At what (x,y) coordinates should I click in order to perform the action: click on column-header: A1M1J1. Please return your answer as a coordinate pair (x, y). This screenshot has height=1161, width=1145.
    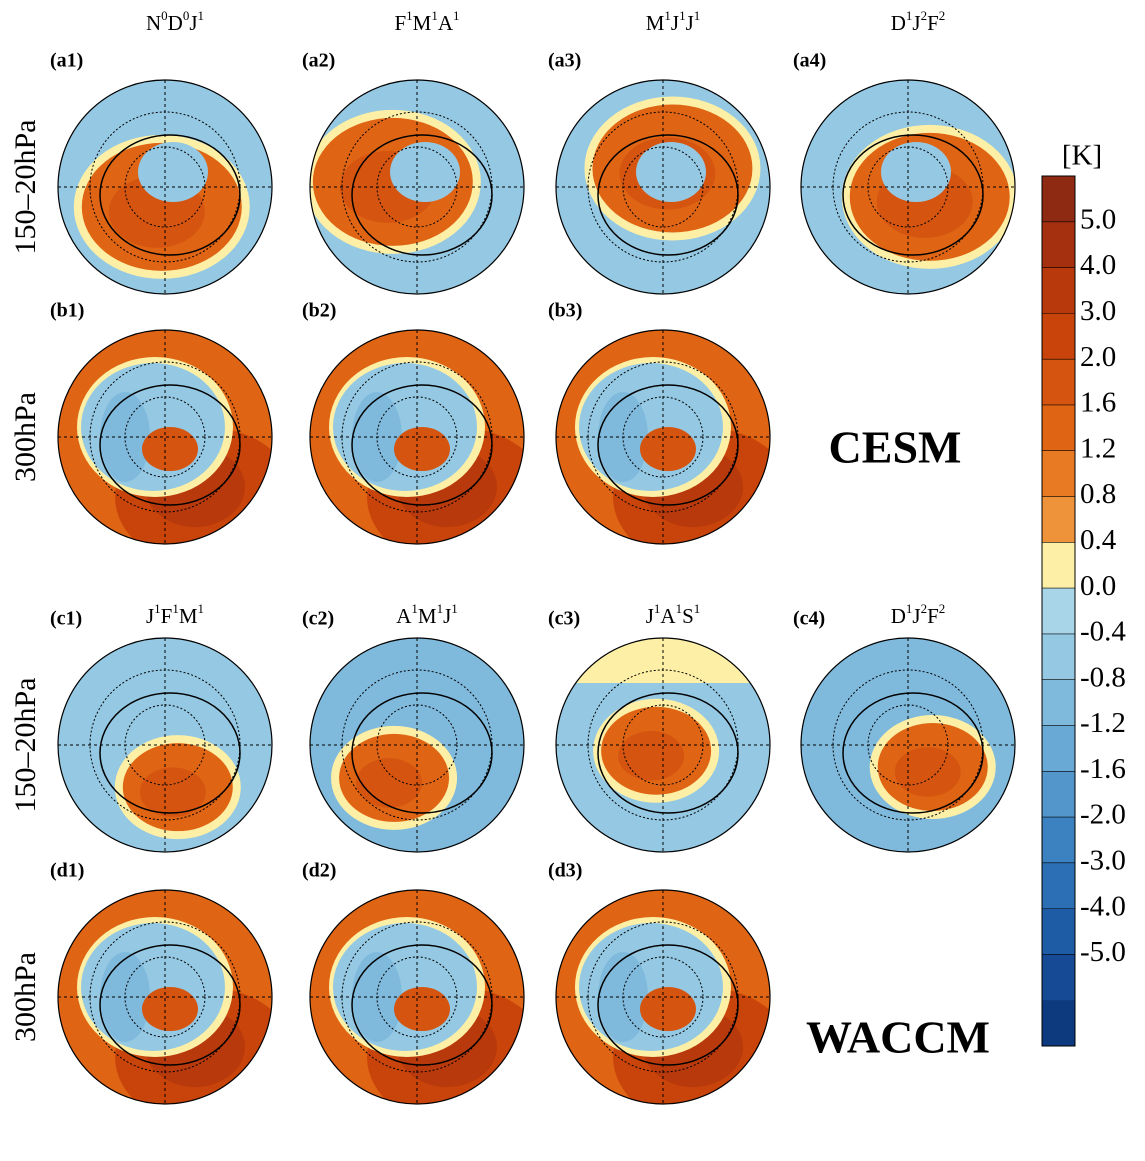
    Looking at the image, I should click on (427, 614).